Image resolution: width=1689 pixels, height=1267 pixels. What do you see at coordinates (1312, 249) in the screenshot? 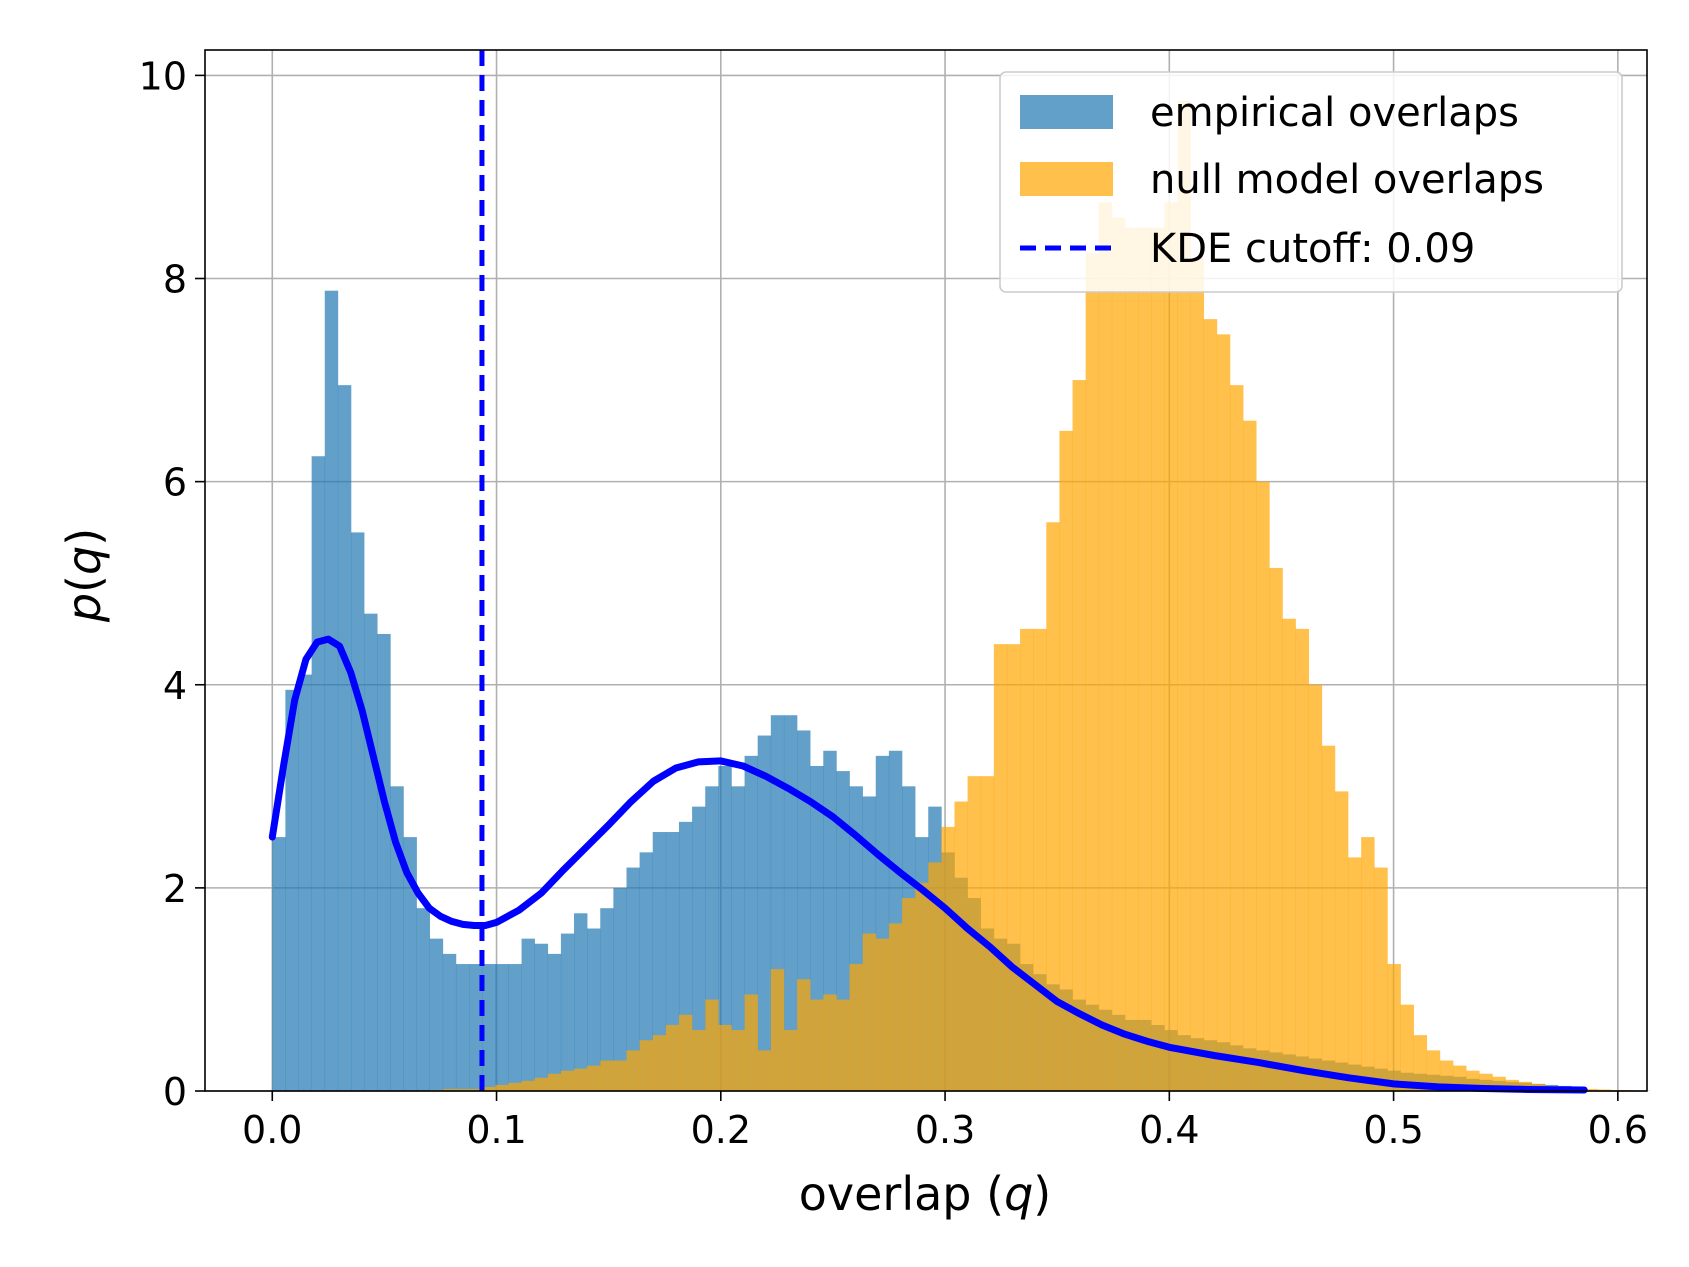
I see `legend-label-kde-cutoff: KDE cutoff: 0.09` at bounding box center [1312, 249].